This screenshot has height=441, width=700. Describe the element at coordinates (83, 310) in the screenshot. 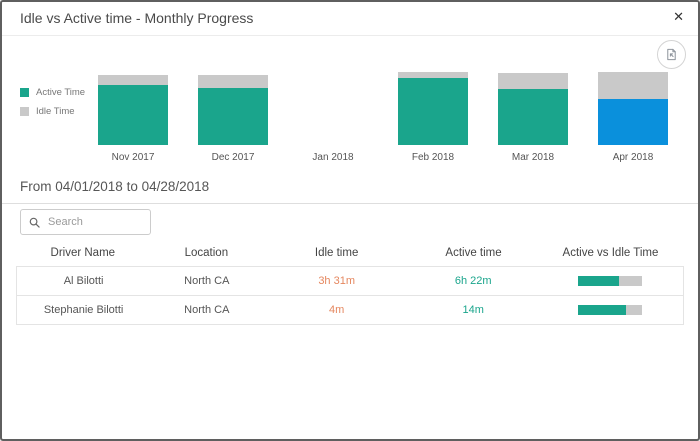

I see `driver-name-cell: Stephanie Bilotti` at that location.